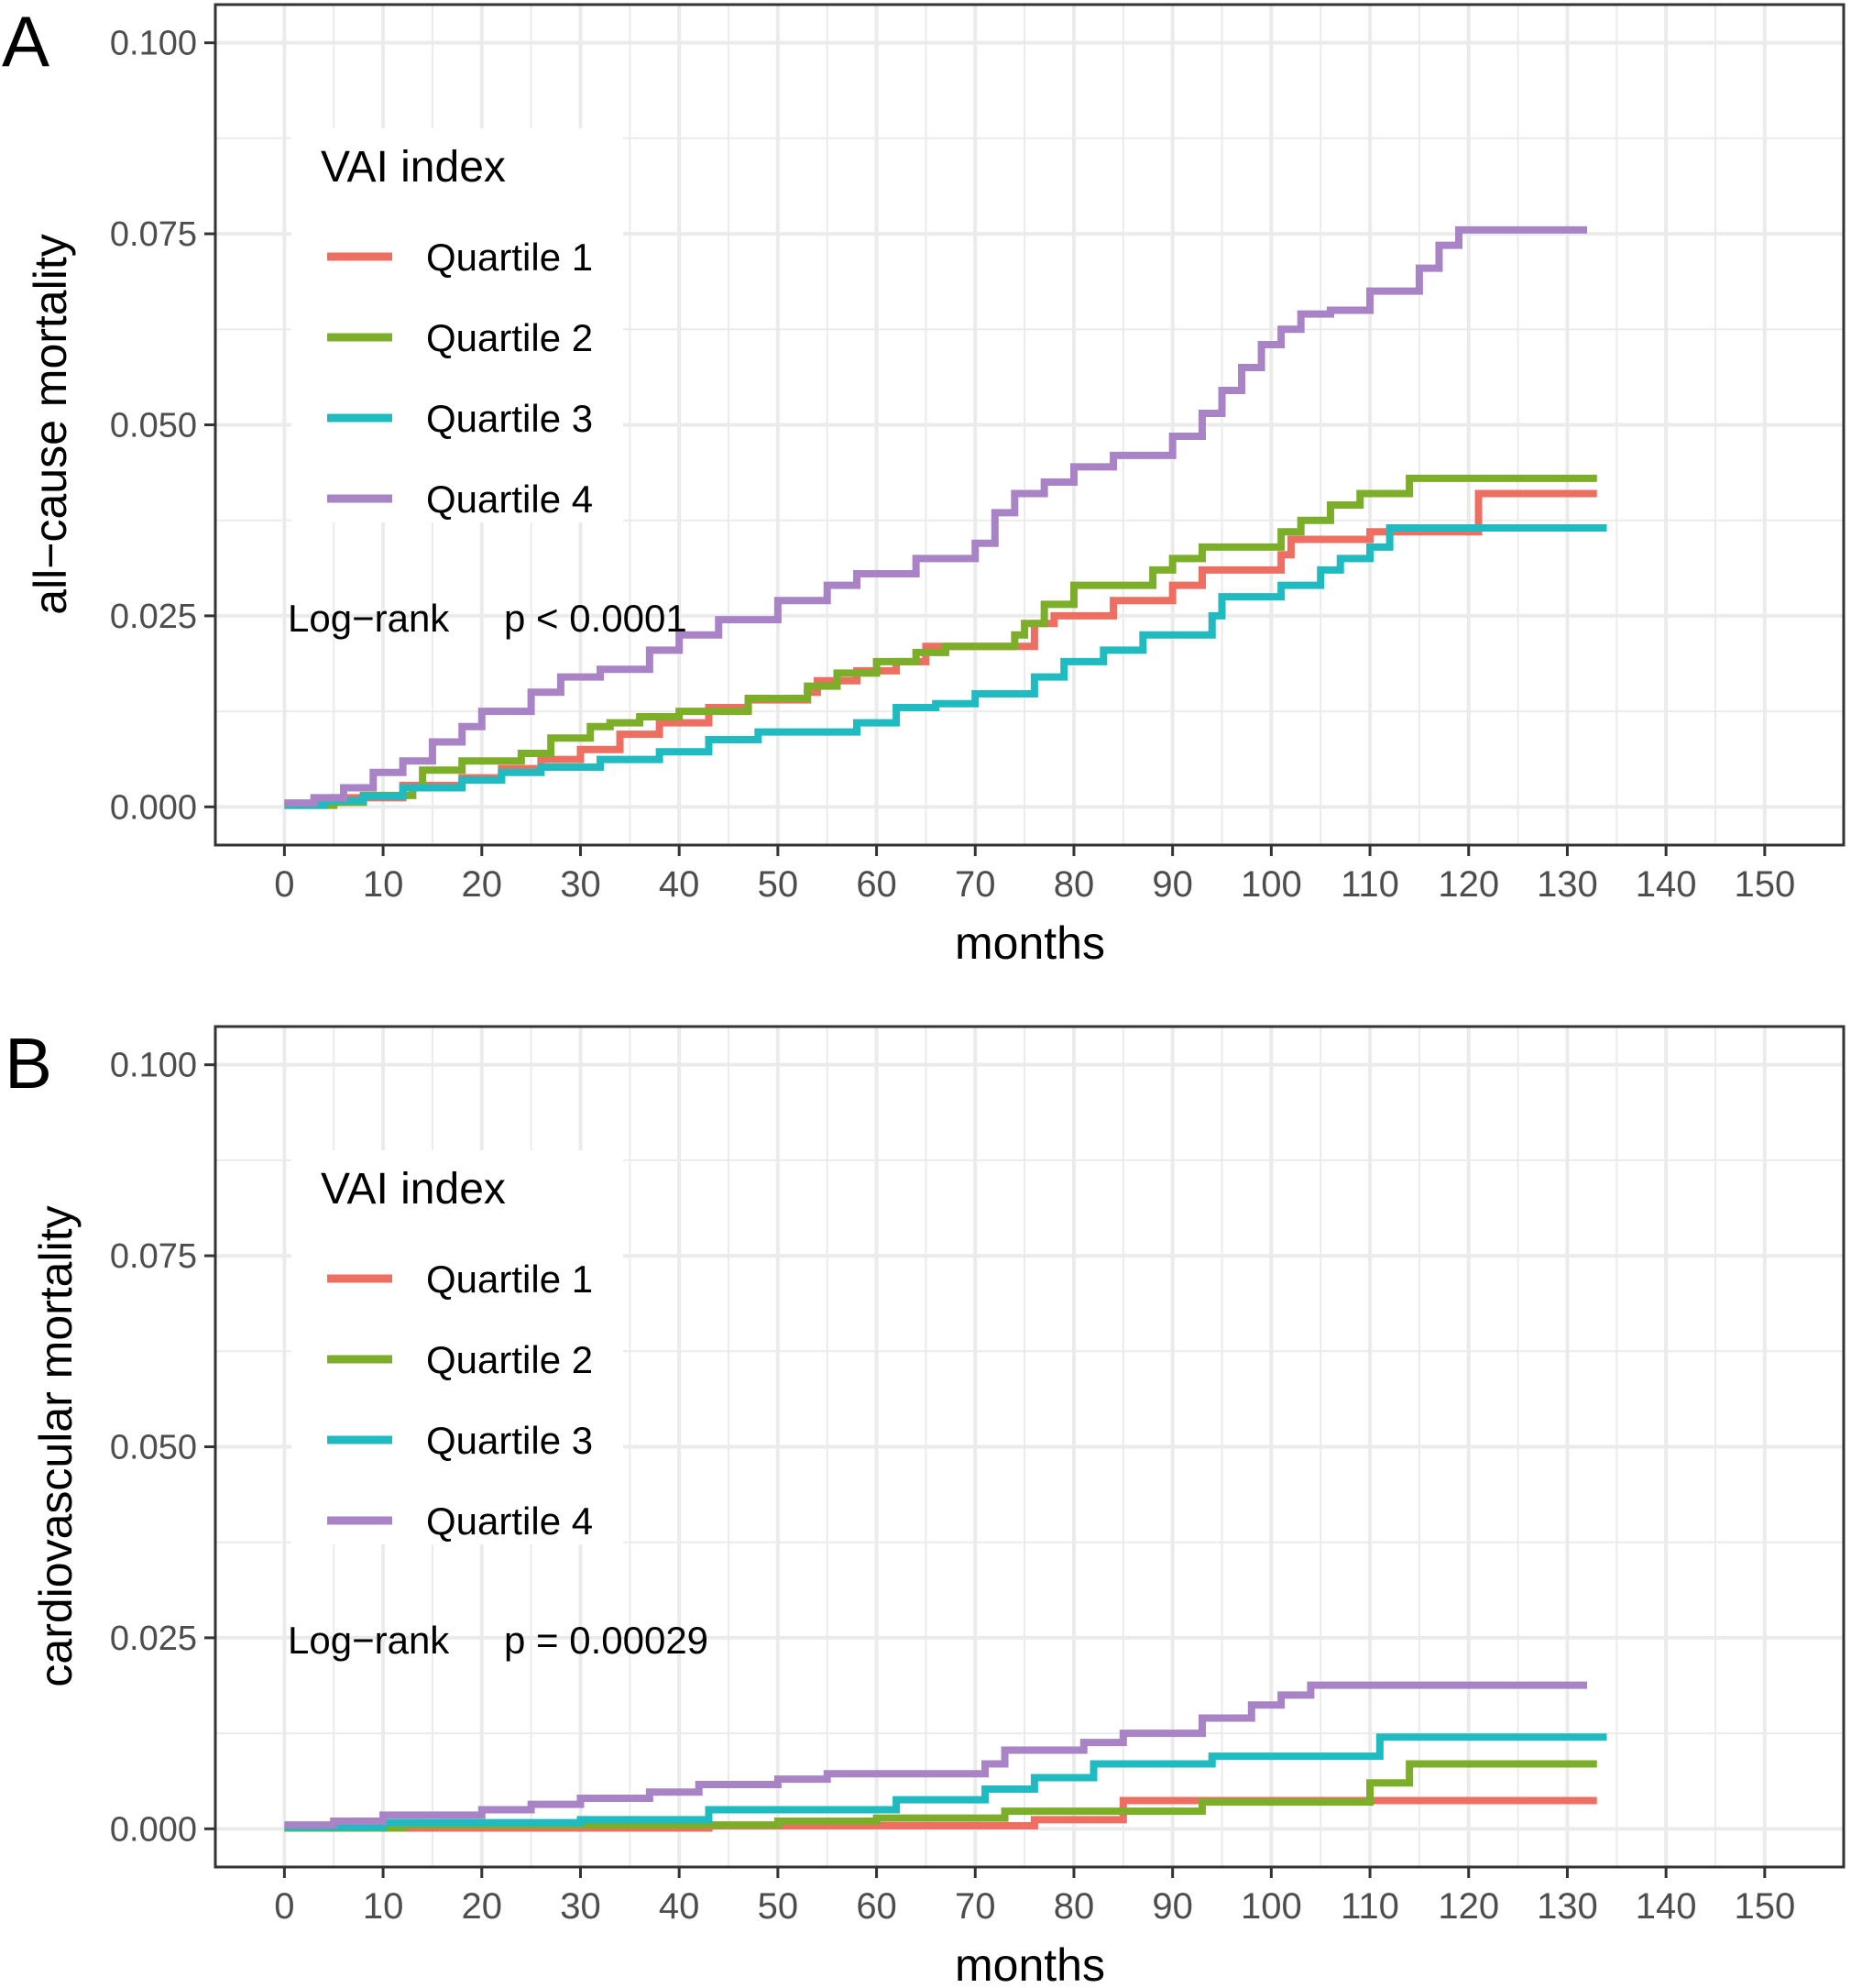  I want to click on panel-b-series-quartile-3-line, so click(946, 1782).